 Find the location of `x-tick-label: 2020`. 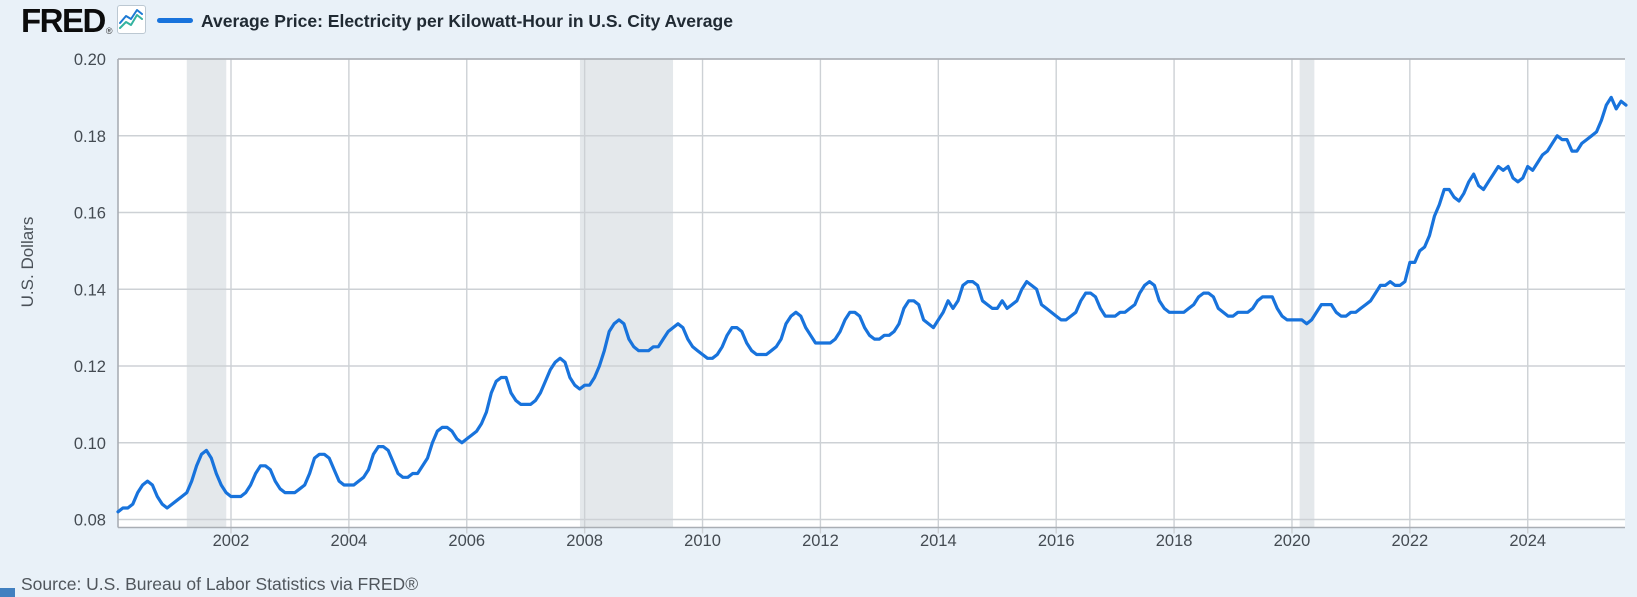

x-tick-label: 2020 is located at coordinates (1292, 541).